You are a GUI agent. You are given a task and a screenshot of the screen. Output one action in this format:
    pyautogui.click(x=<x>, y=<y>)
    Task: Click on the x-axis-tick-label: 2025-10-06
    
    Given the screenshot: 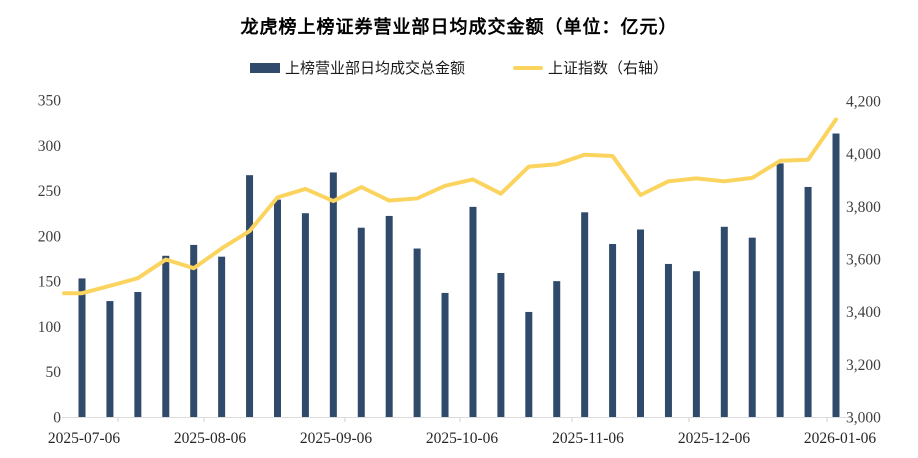 What is the action you would take?
    pyautogui.click(x=462, y=438)
    